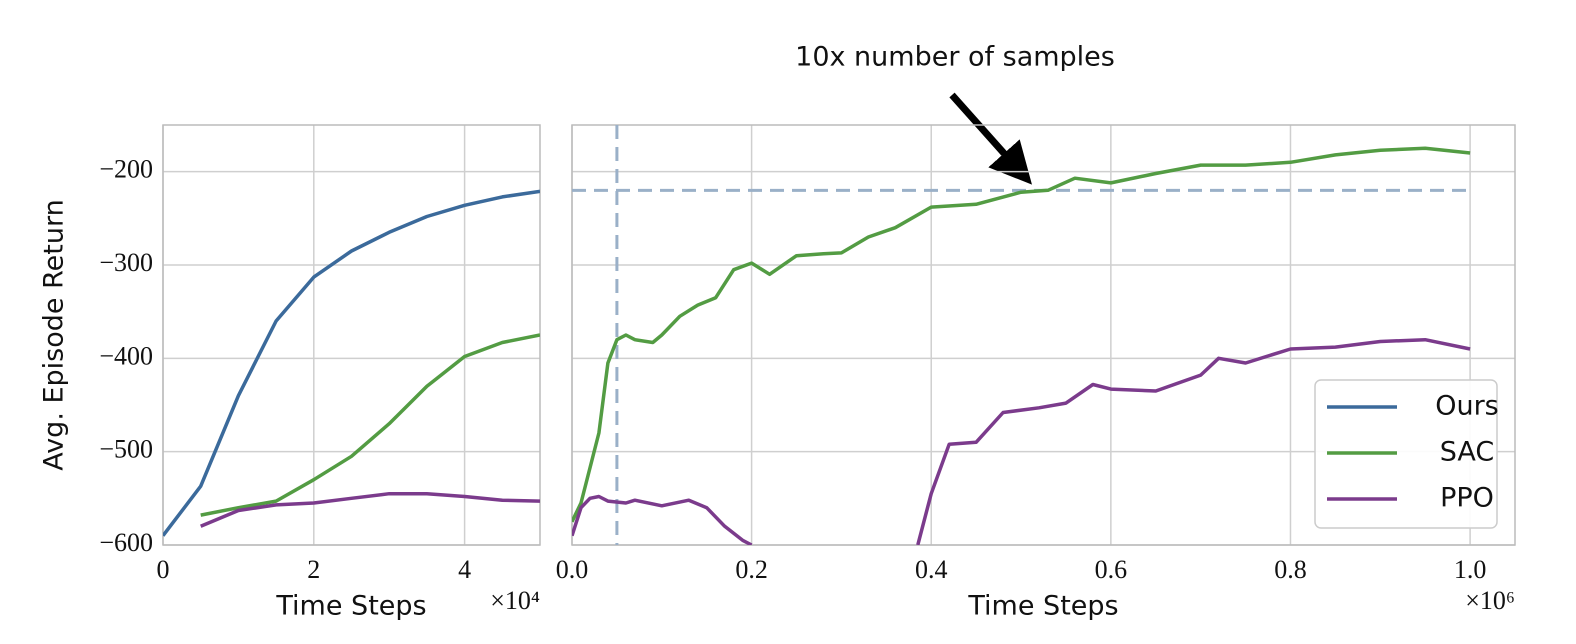  Describe the element at coordinates (751, 569) in the screenshot. I see `x-tick-label: 0.2` at that location.